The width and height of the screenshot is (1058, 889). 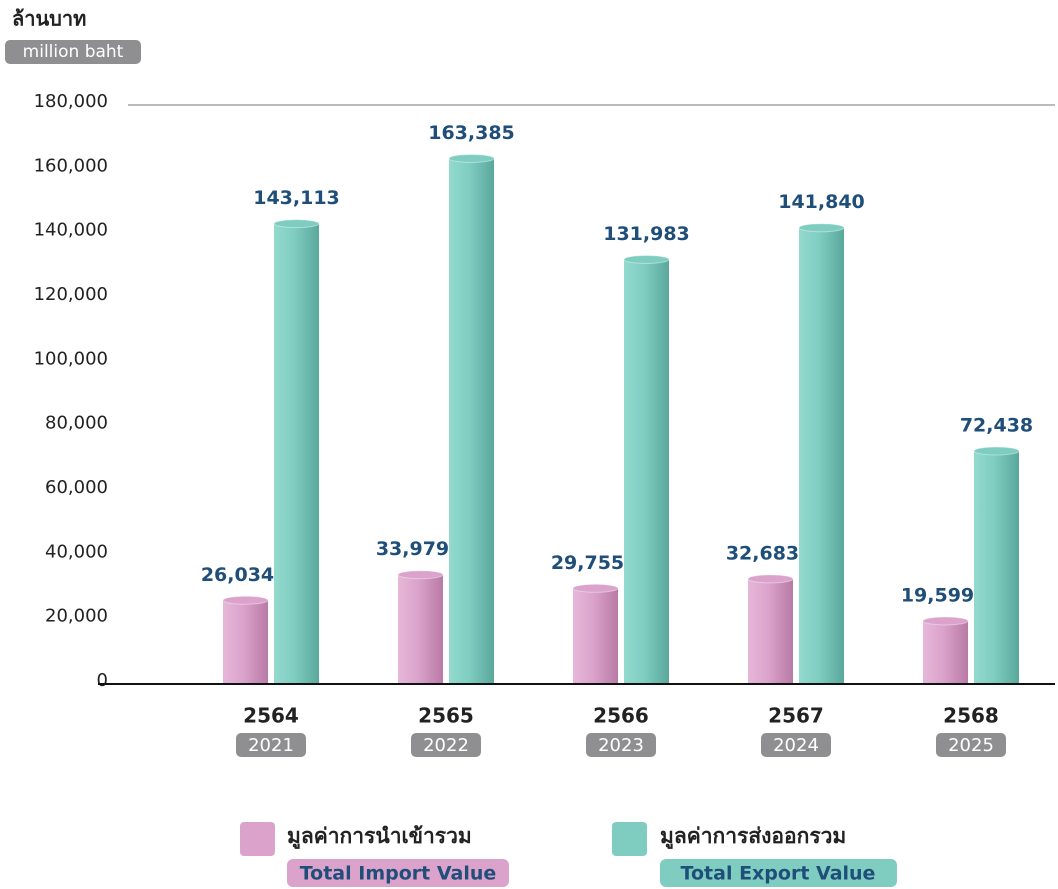 What do you see at coordinates (71, 230) in the screenshot?
I see `y-tick-label: 140,000` at bounding box center [71, 230].